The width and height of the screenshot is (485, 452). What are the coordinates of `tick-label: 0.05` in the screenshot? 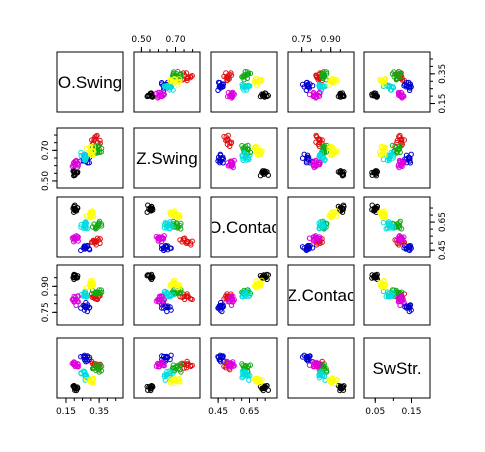 It's located at (375, 412).